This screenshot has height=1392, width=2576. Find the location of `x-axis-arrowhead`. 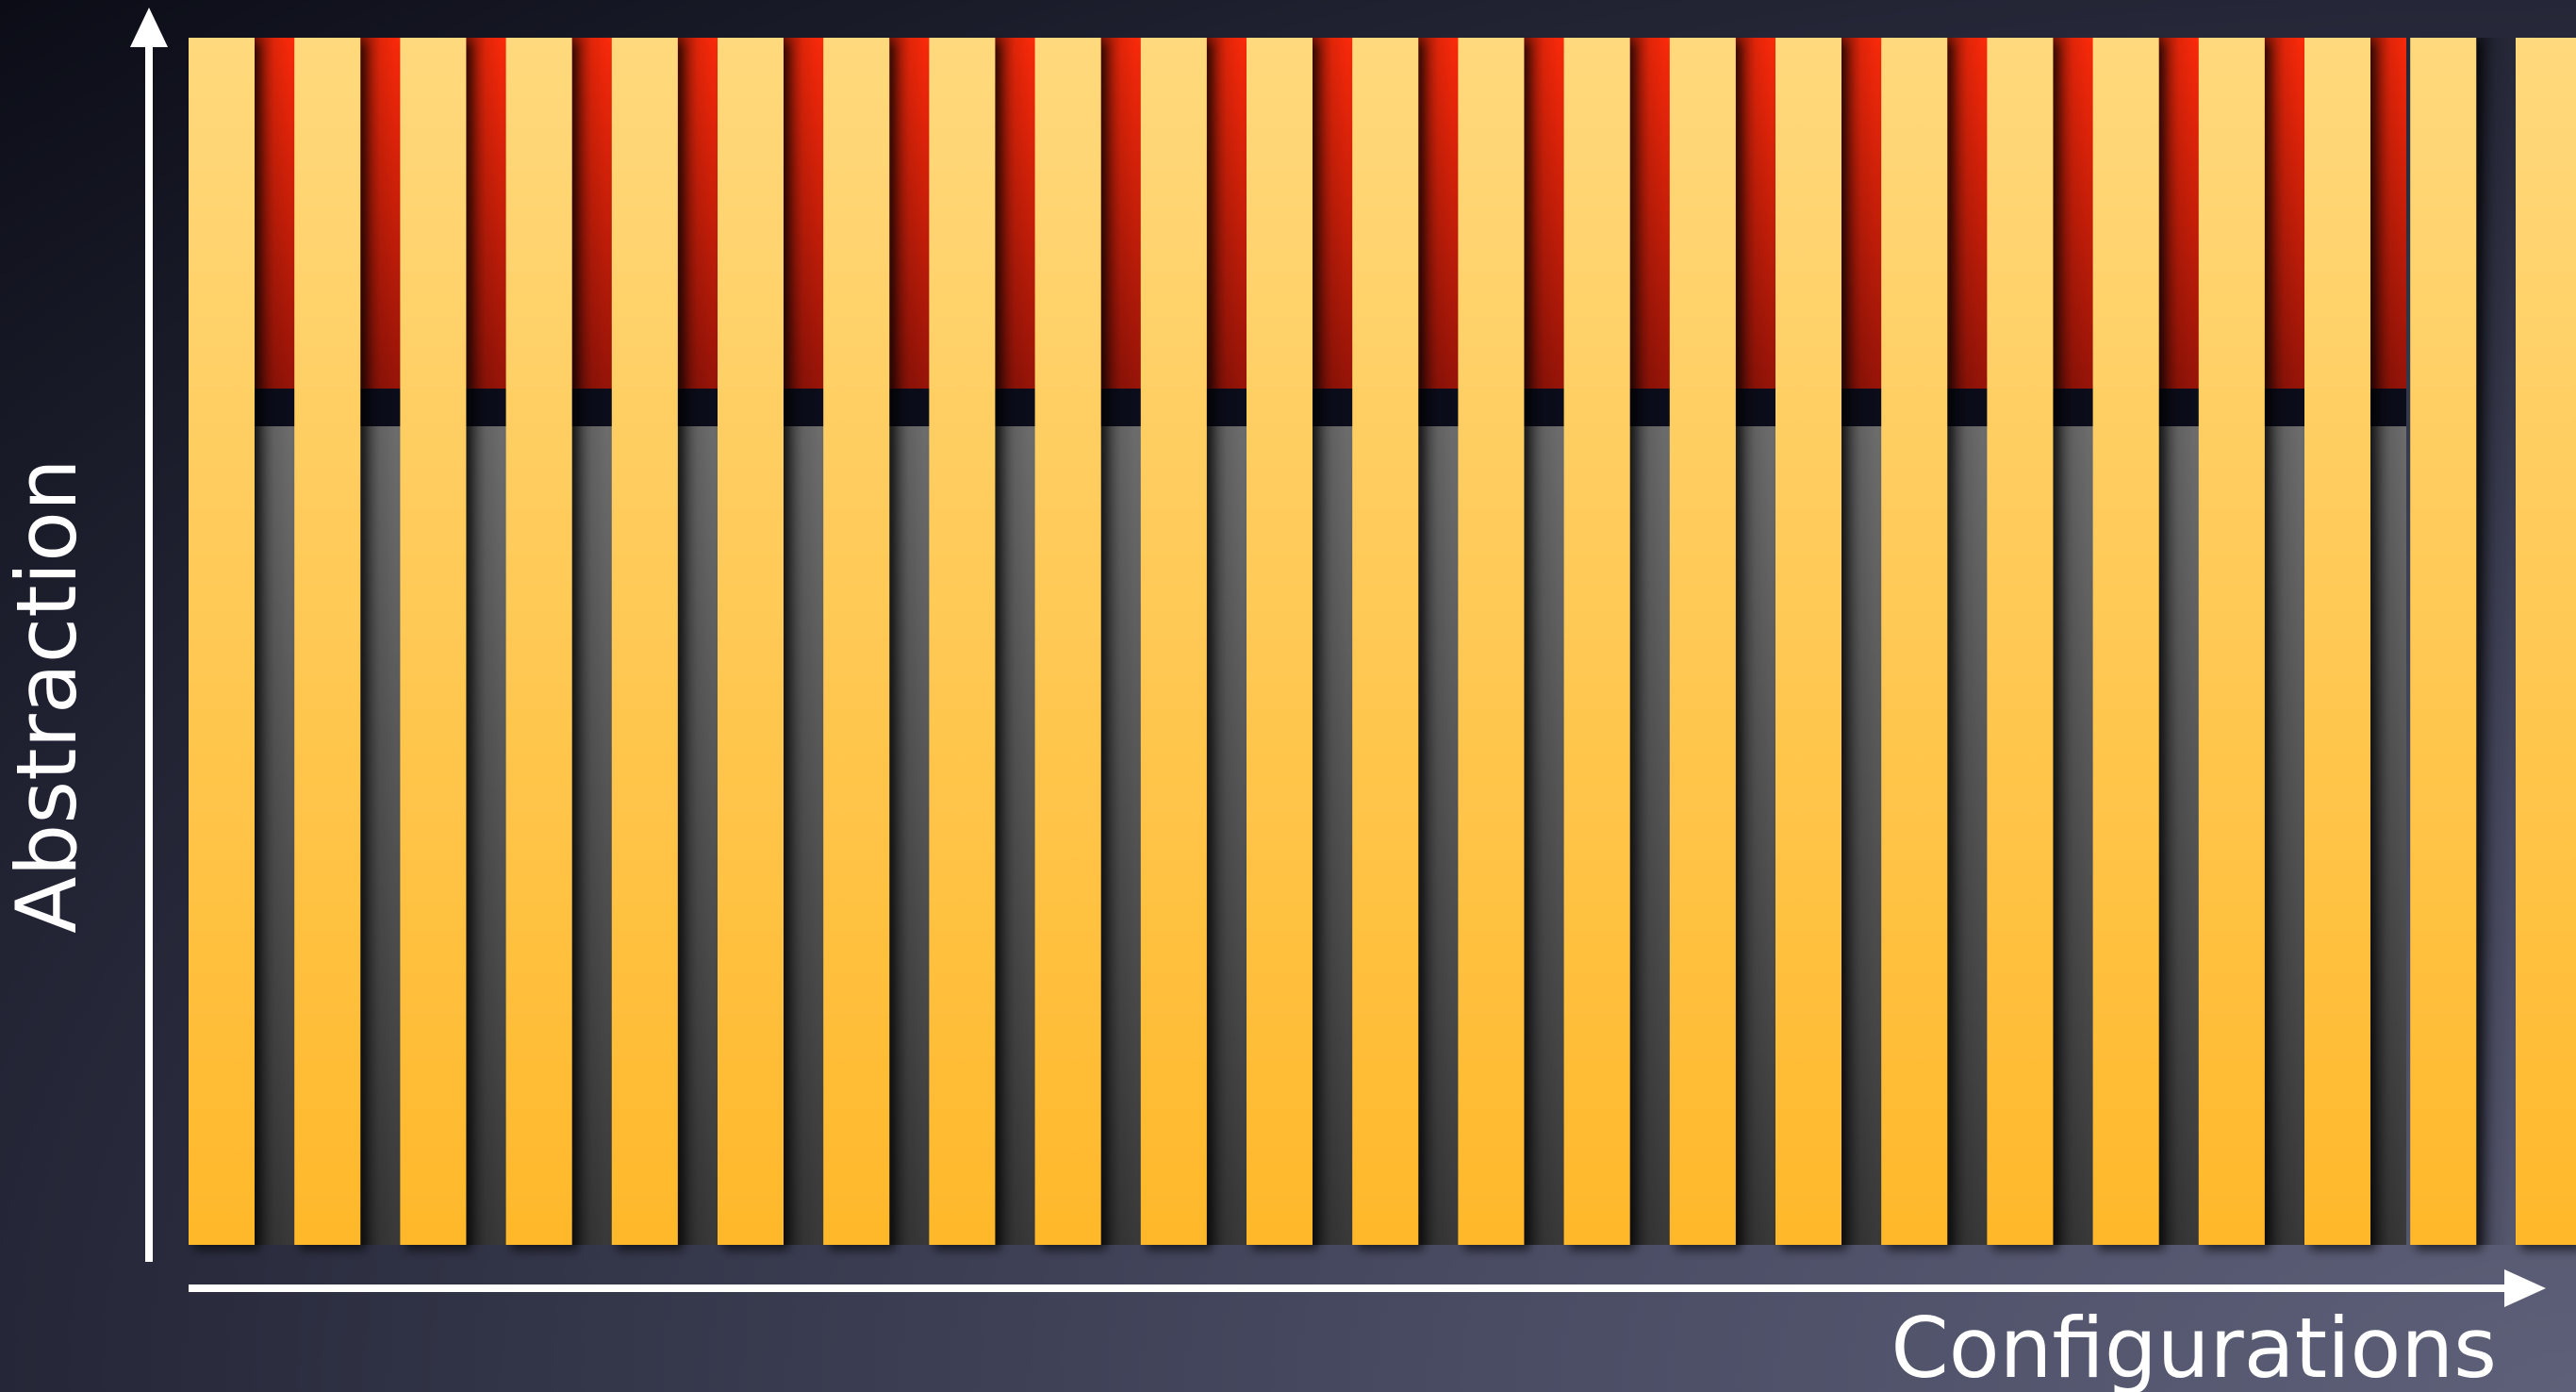

x-axis-arrowhead is located at coordinates (2525, 1288).